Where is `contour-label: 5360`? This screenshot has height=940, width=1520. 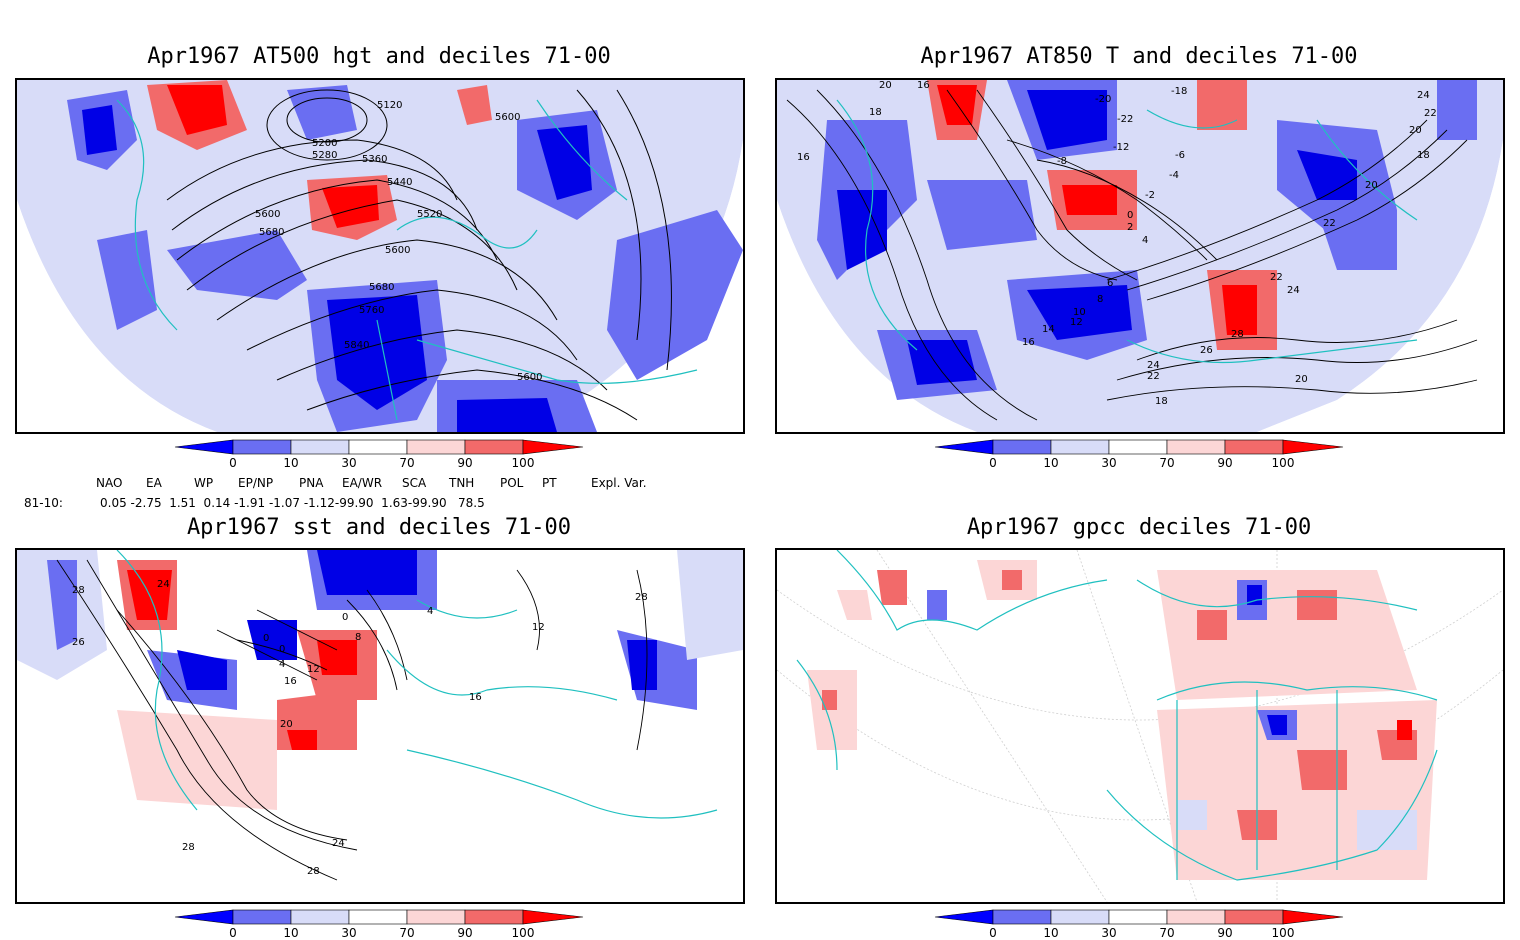 contour-label: 5360 is located at coordinates (374, 159).